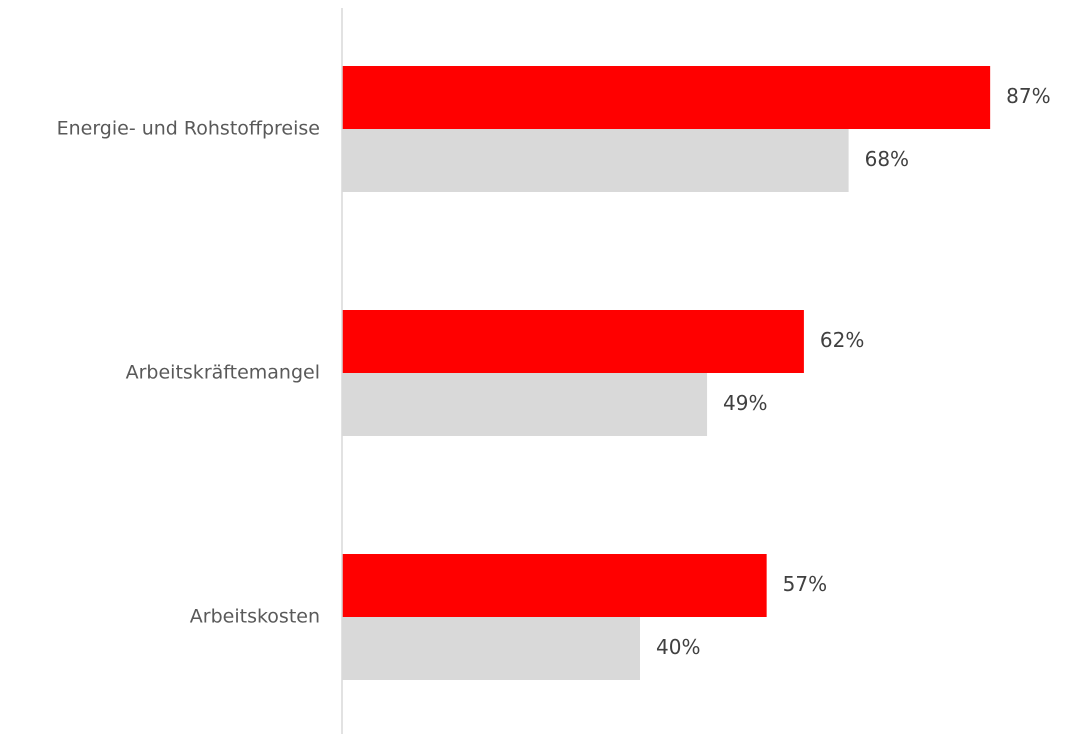  Describe the element at coordinates (573, 341) in the screenshot. I see `bar-series1-arbeitskräftemangel` at that location.